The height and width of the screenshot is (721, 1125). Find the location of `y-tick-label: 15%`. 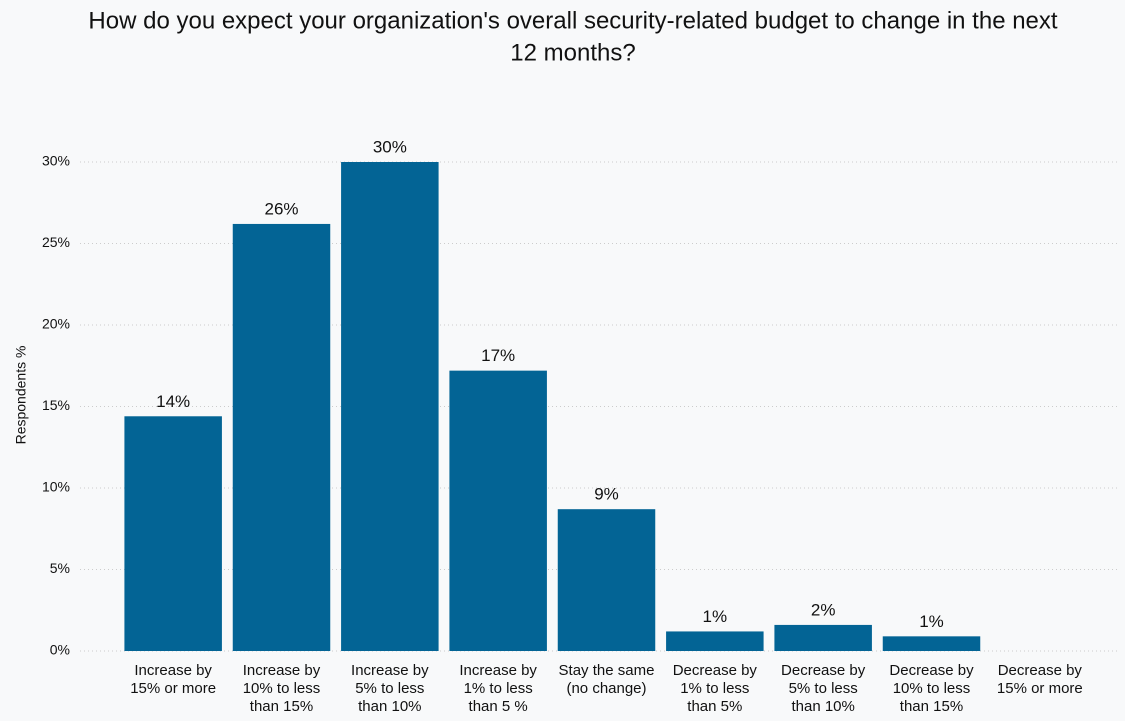

y-tick-label: 15% is located at coordinates (56, 405).